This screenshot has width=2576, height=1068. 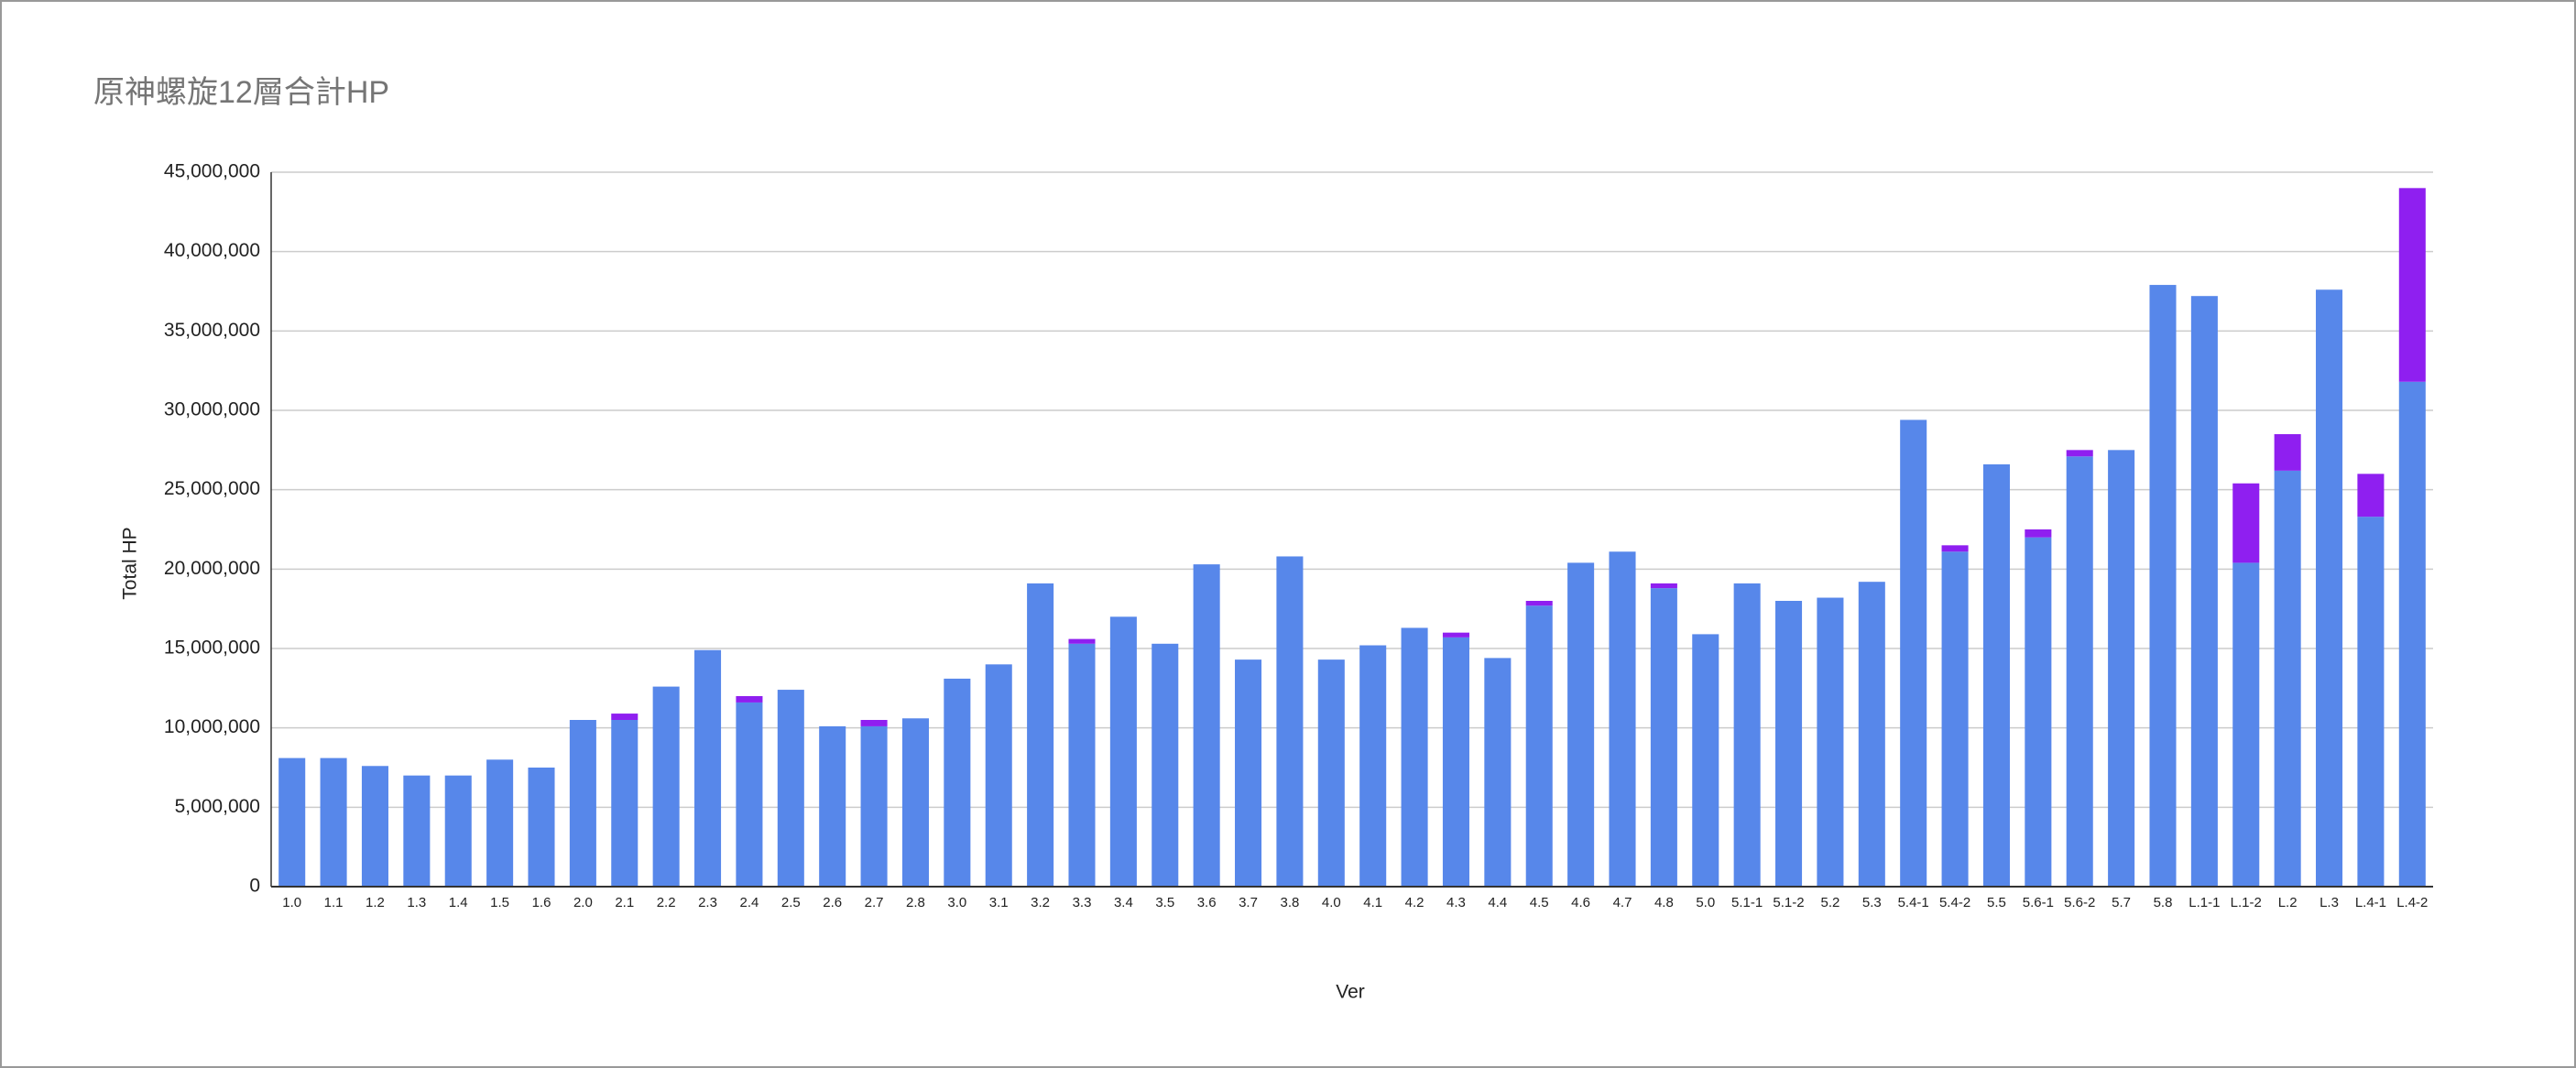 I want to click on x-tick-label: 3.6, so click(x=1207, y=902).